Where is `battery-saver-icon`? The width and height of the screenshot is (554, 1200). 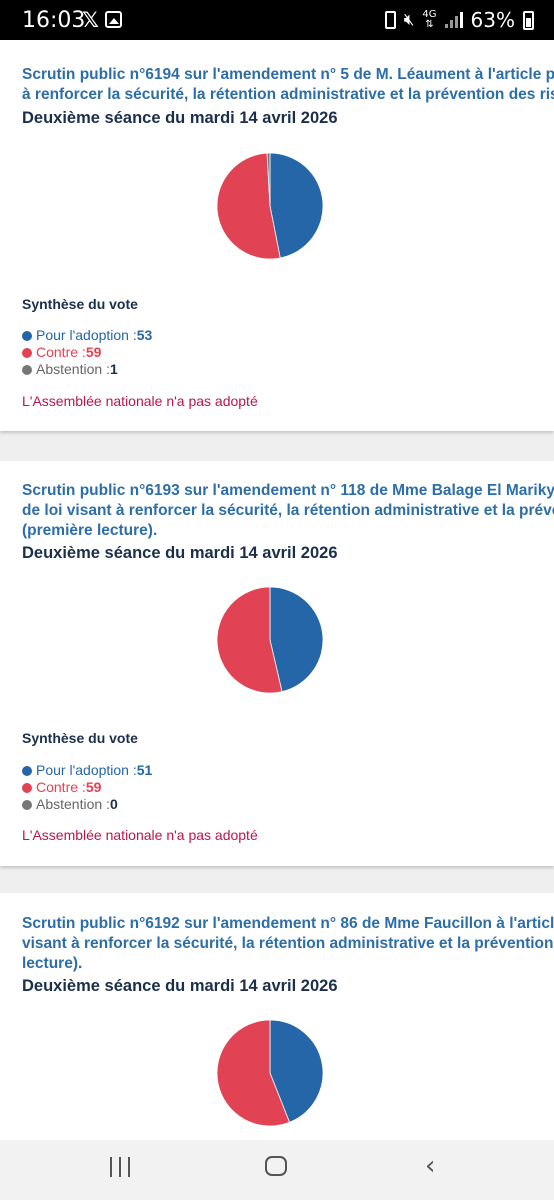
battery-saver-icon is located at coordinates (390, 20).